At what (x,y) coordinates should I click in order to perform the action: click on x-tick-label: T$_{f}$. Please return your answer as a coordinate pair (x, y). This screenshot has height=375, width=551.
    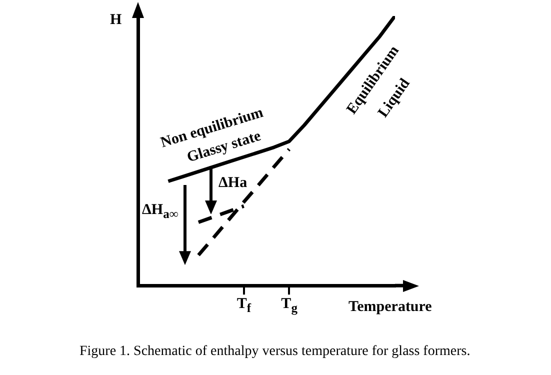
    Looking at the image, I should click on (243, 305).